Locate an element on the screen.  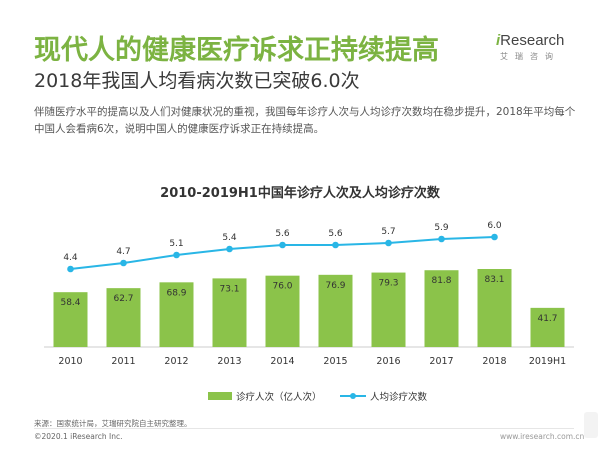
logo-wordmark: iResearch is located at coordinates (530, 40).